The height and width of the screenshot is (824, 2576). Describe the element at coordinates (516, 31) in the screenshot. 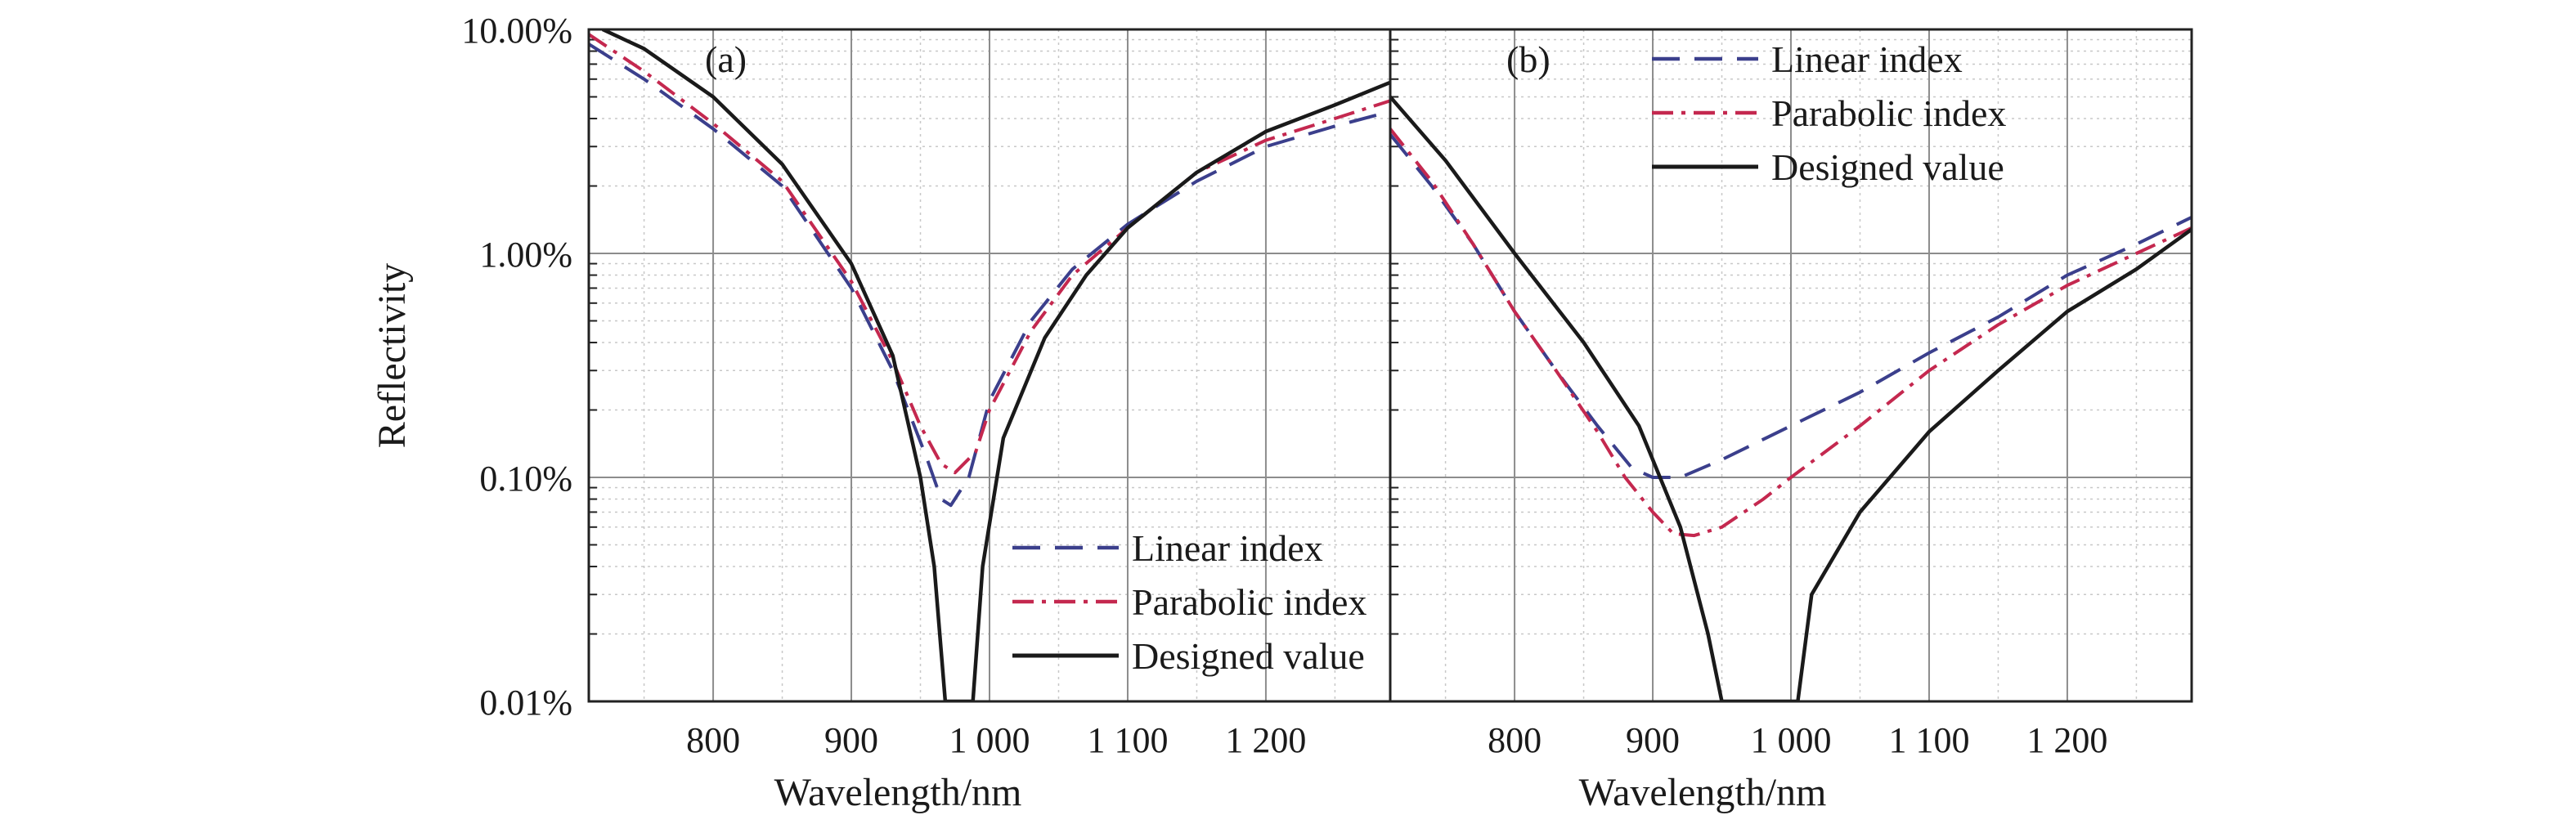

I see `y-tick-label: 10.00%` at that location.